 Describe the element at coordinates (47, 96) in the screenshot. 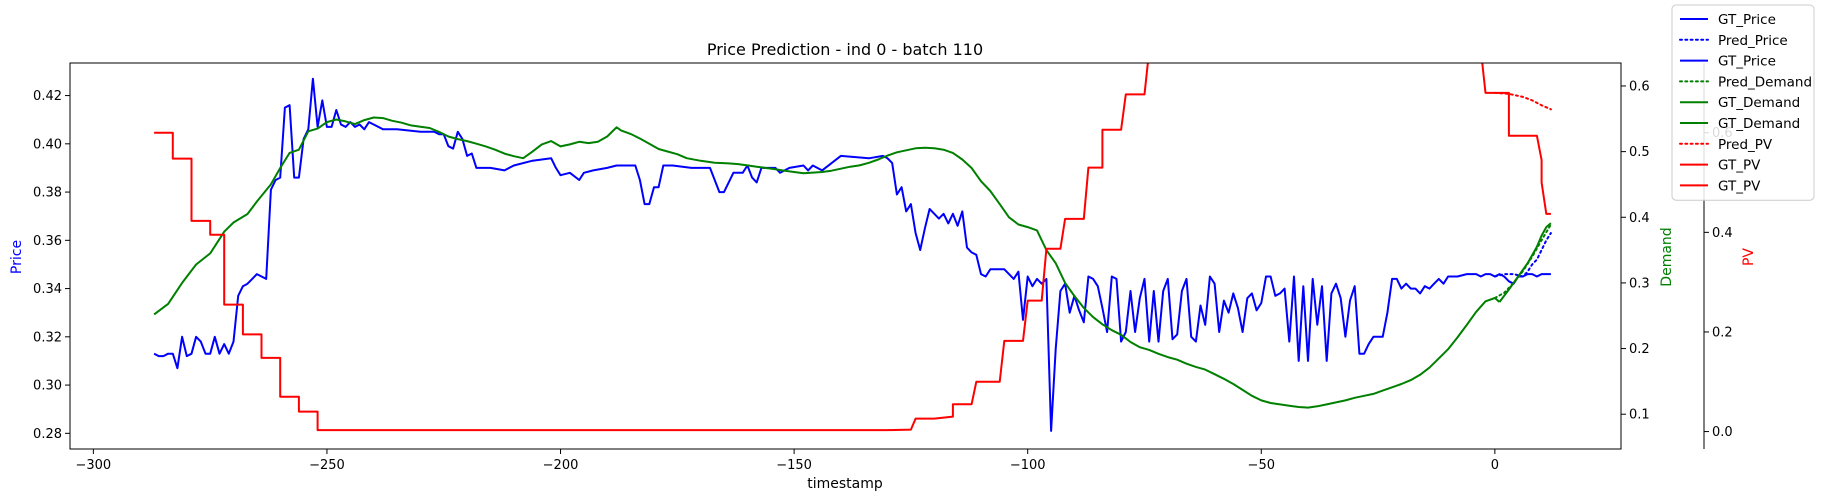

I see `price-tick-label: 0.42` at that location.